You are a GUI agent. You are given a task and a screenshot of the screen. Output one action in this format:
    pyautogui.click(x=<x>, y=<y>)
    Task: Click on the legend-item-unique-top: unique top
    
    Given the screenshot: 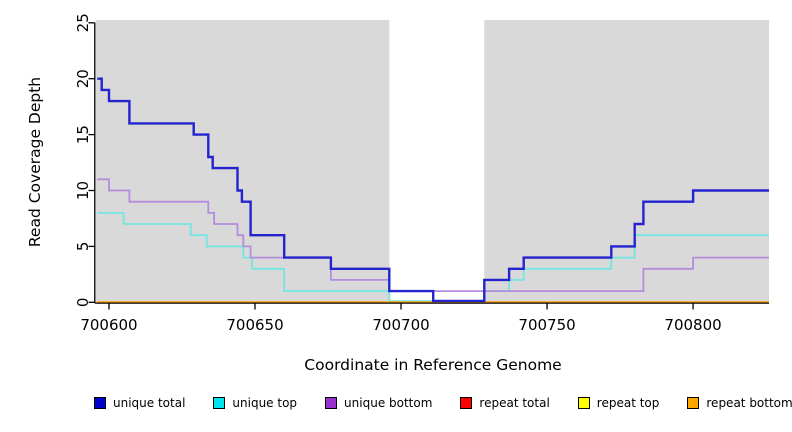 What is the action you would take?
    pyautogui.click(x=255, y=403)
    